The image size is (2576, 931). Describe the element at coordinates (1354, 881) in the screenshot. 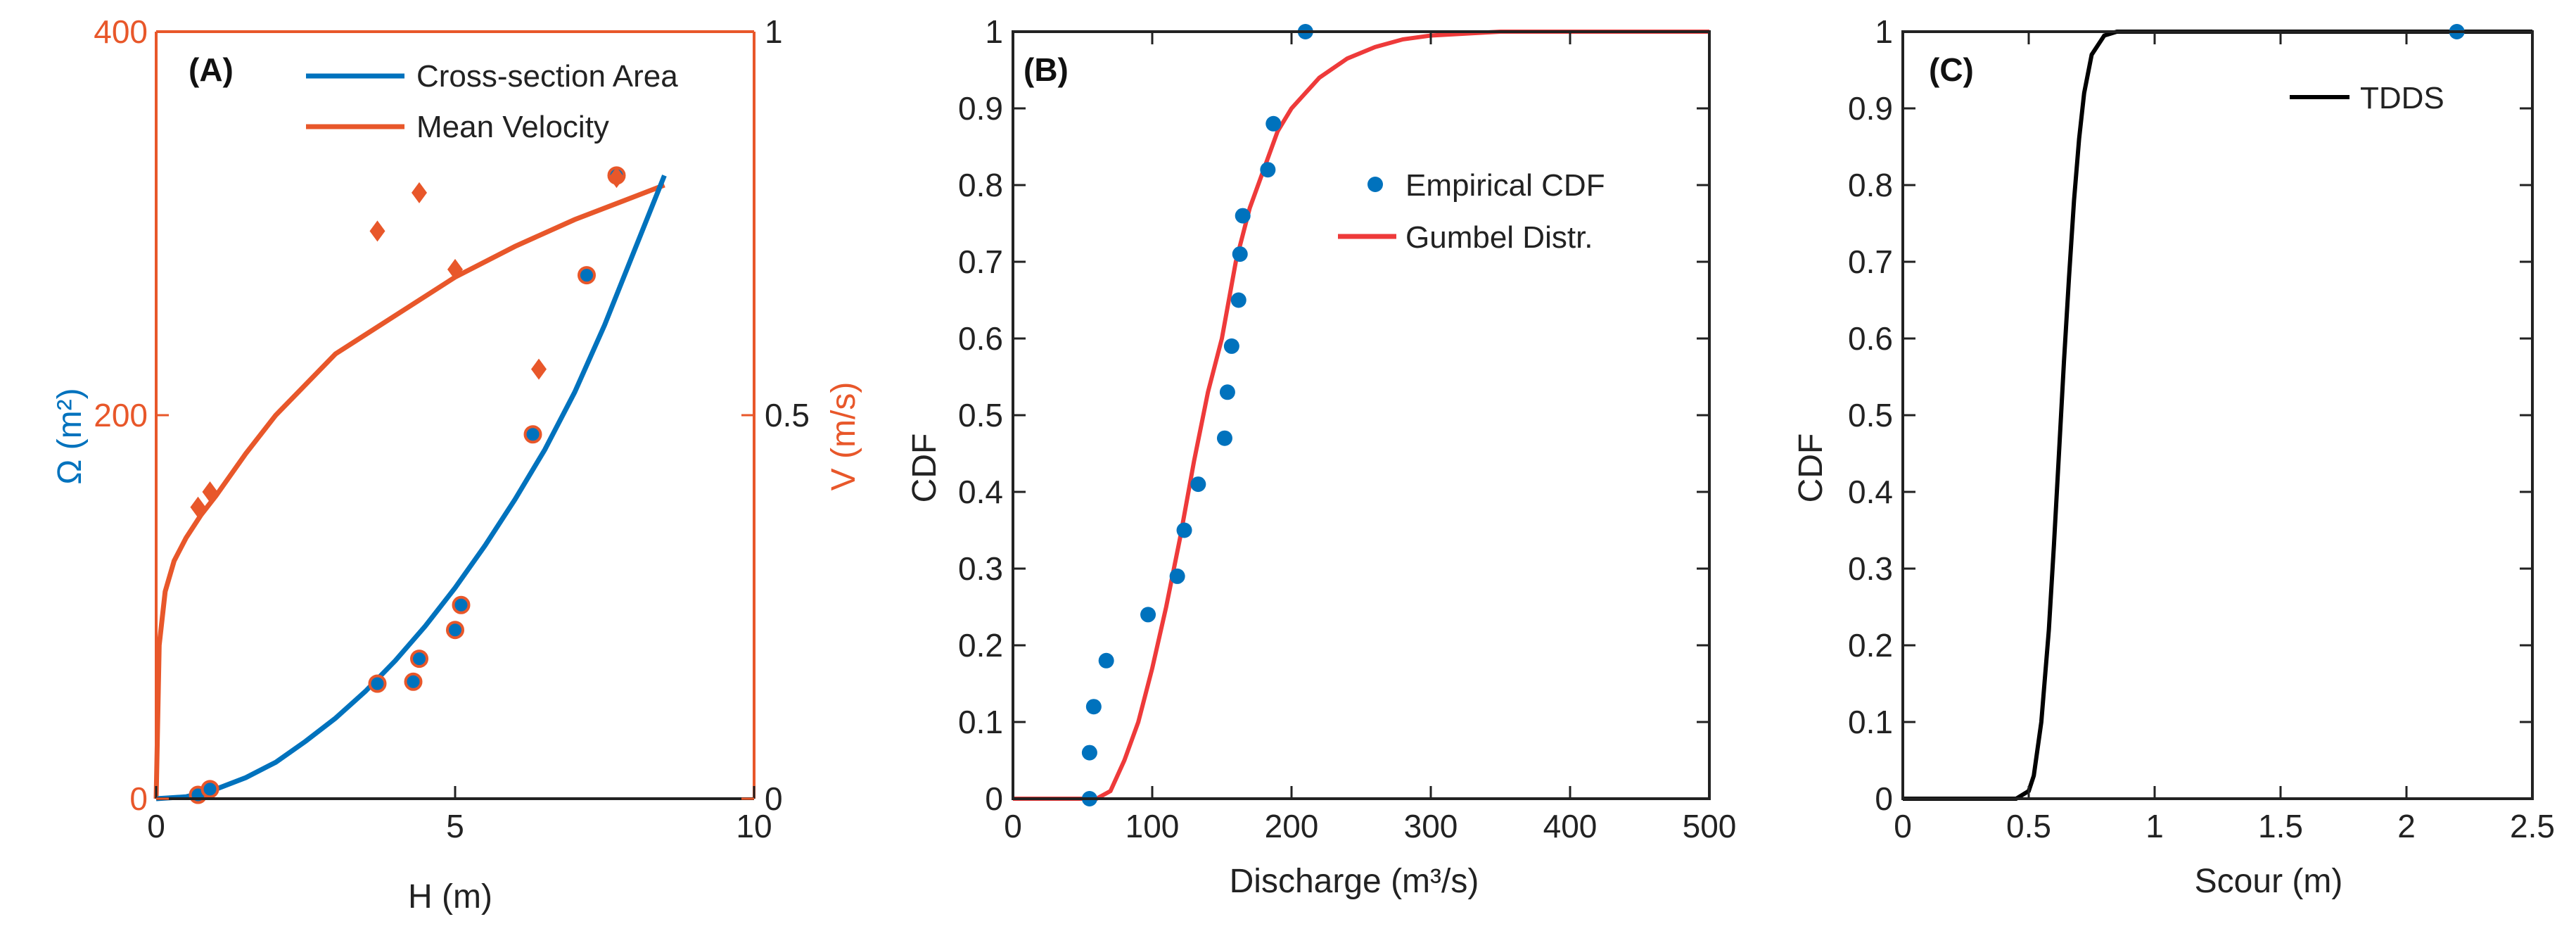

I see `panel-b-xlabel: Discharge (m³/s)` at that location.